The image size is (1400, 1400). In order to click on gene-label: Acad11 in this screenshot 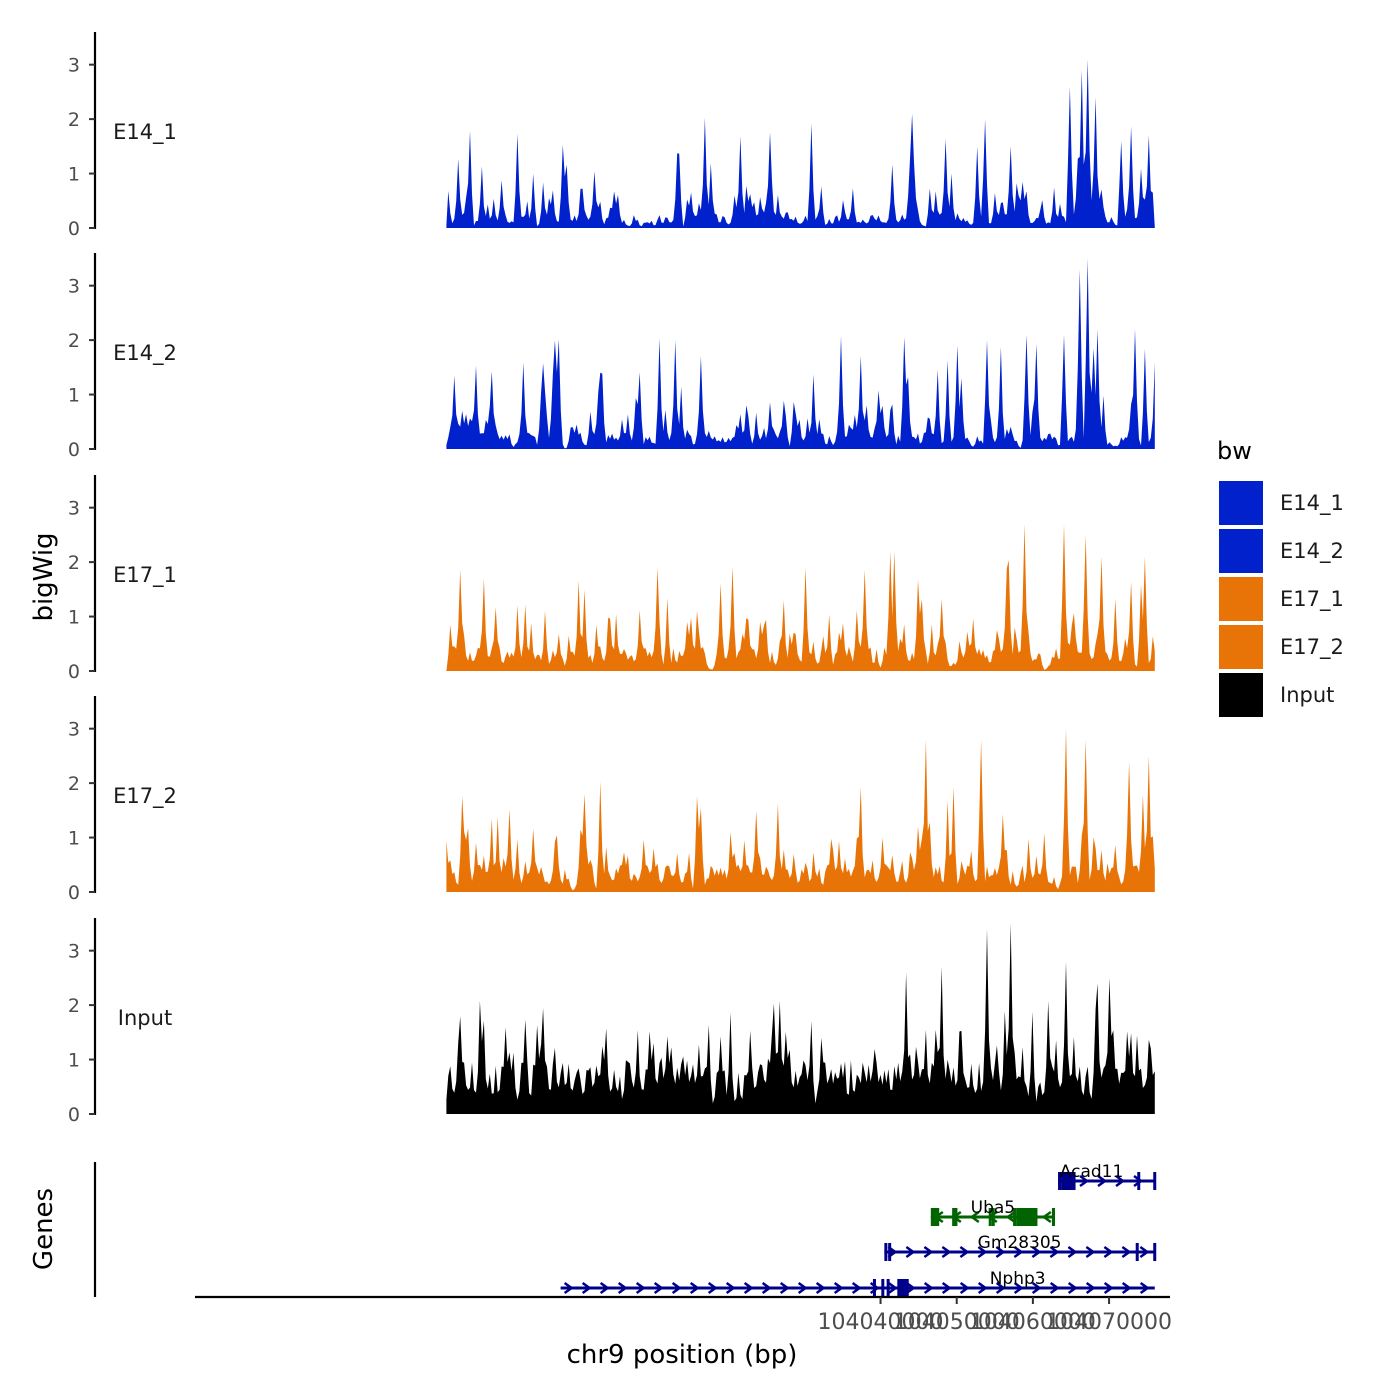, I will do `click(1092, 1172)`.